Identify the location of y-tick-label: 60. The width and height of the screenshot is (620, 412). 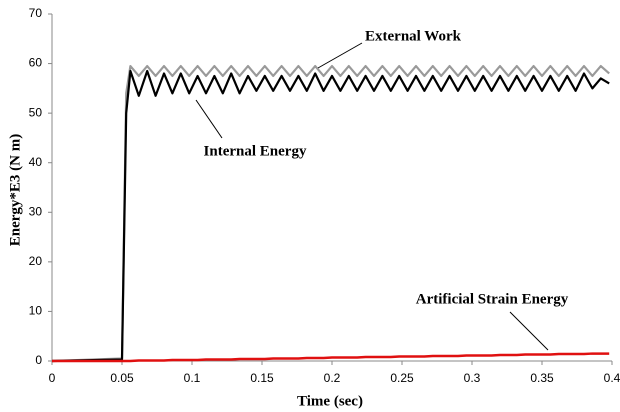
(36, 63).